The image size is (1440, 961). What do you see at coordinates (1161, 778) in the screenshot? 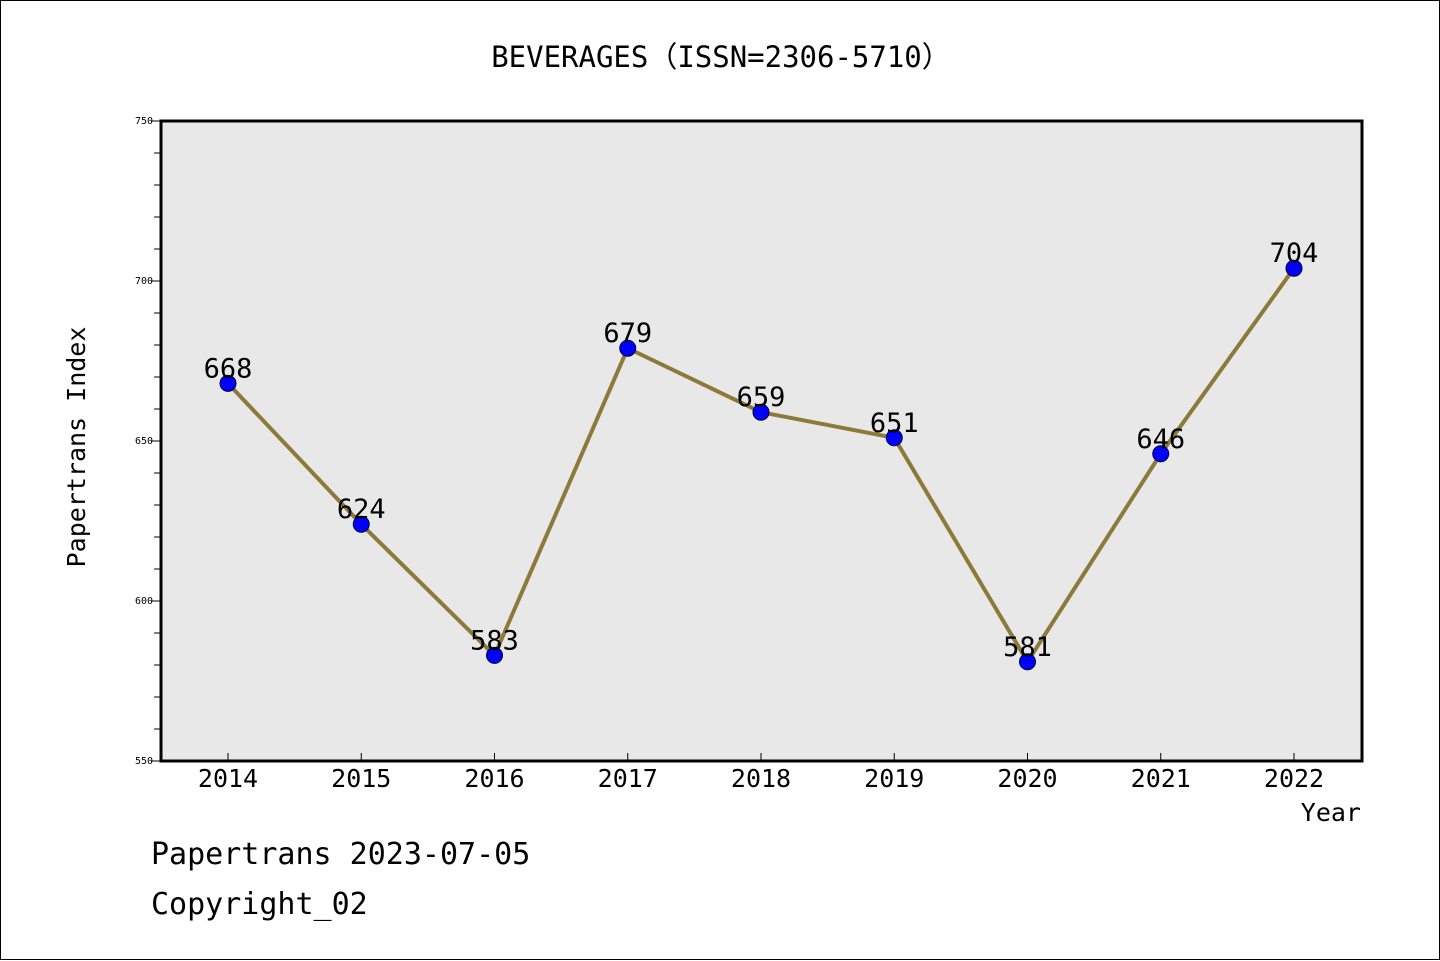
I see `x-tick-label: 2021` at bounding box center [1161, 778].